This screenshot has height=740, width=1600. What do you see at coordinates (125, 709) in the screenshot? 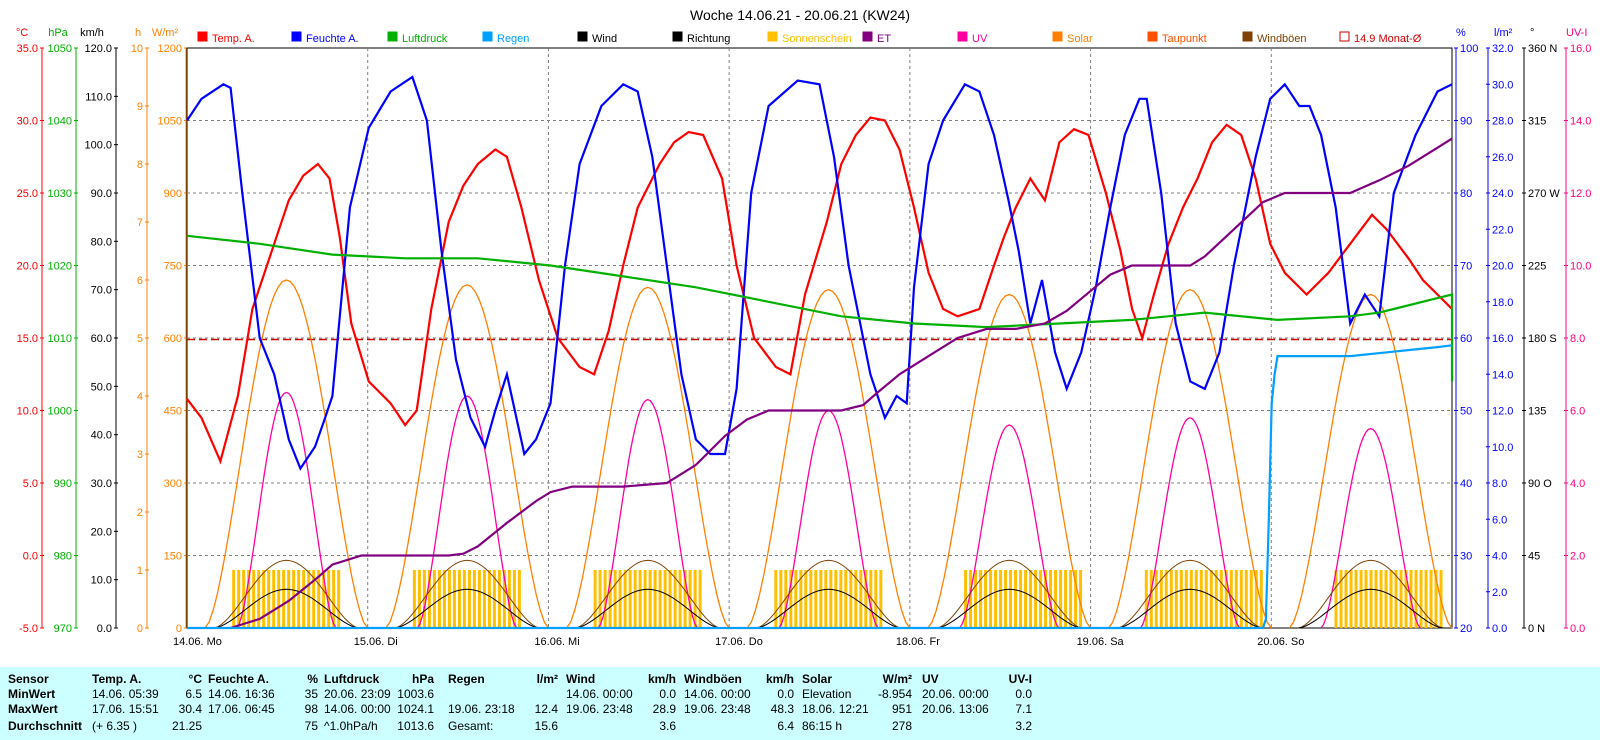
I see `stats-max-time: 17.06. 15:51` at bounding box center [125, 709].